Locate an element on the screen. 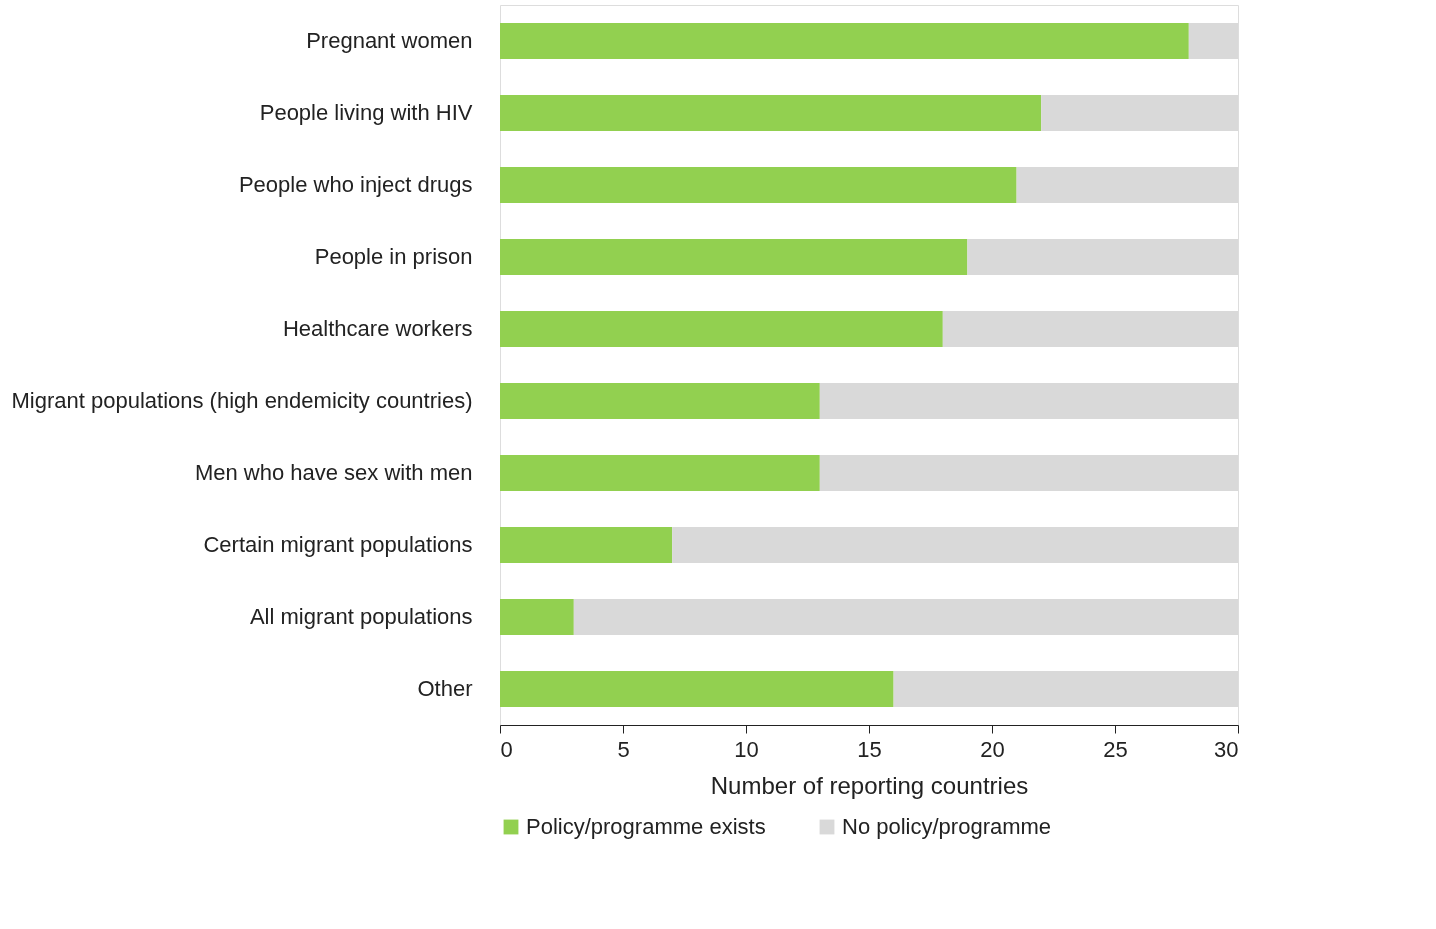  x-tick-label: 20 is located at coordinates (992, 749).